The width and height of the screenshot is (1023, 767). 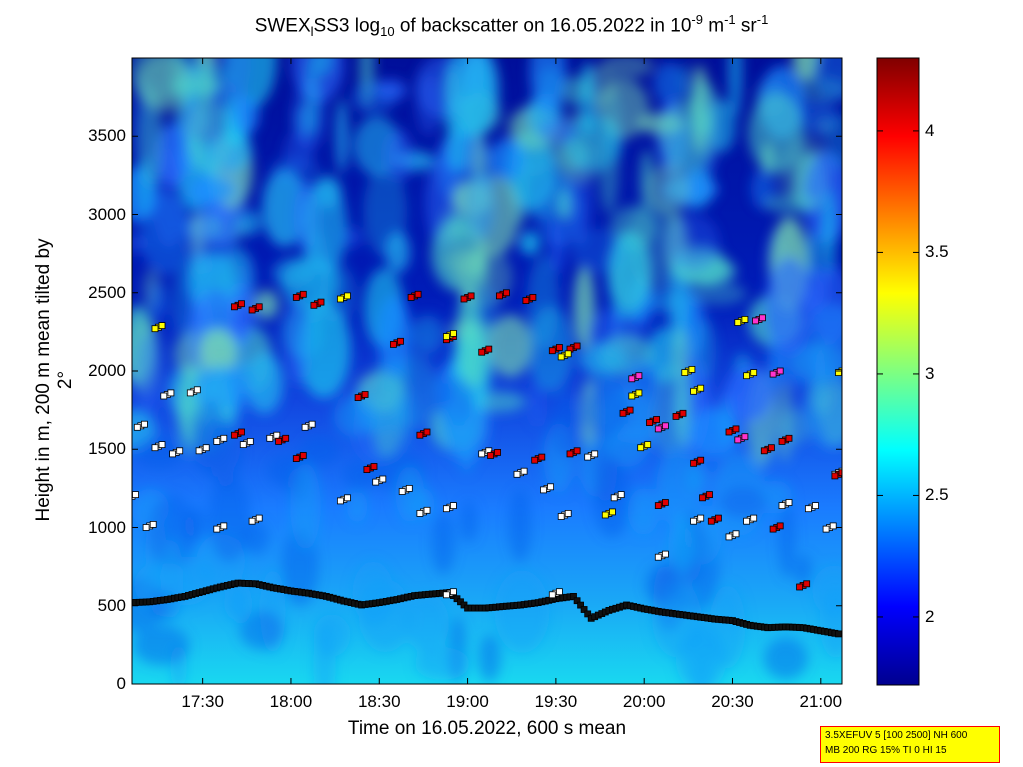 What do you see at coordinates (886, 750) in the screenshot?
I see `info-line-2: MB 200 RG 15% TI 0 HI 15` at bounding box center [886, 750].